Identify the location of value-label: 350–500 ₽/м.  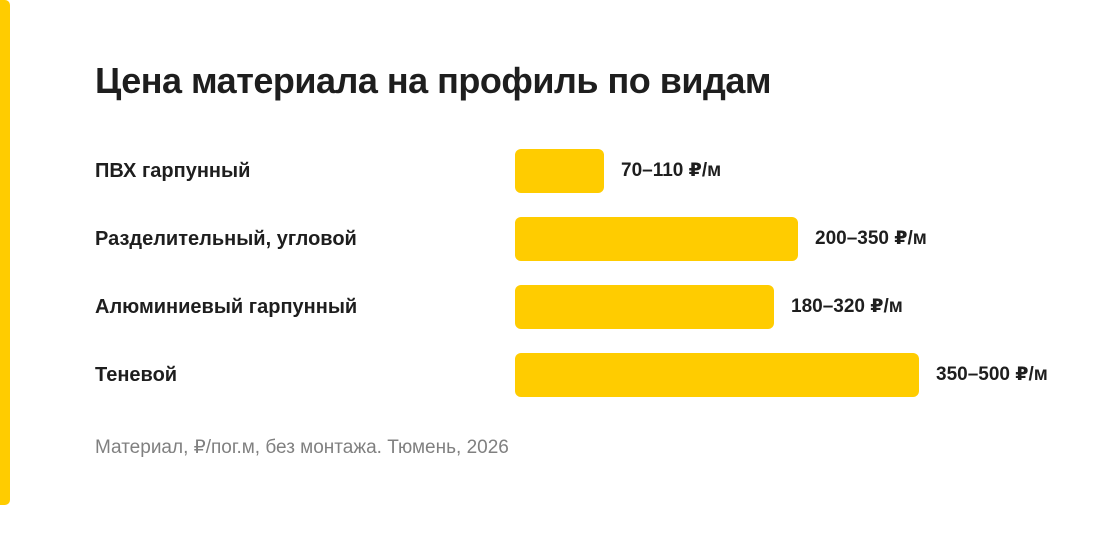
(992, 374).